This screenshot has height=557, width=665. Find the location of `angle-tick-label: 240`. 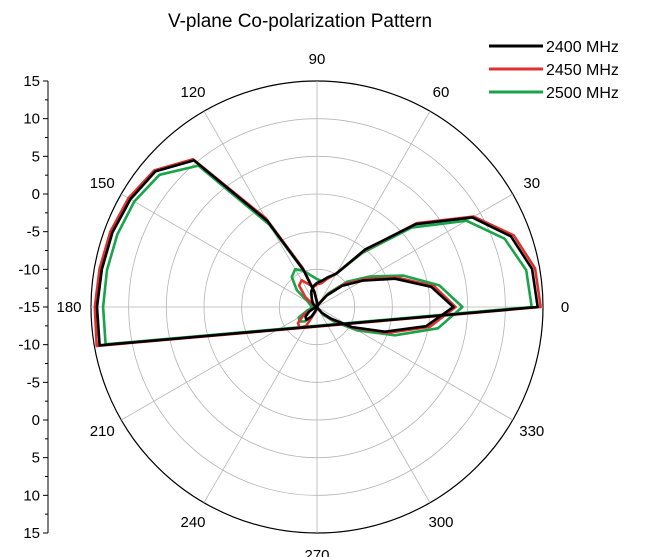

angle-tick-label: 240 is located at coordinates (192, 522).